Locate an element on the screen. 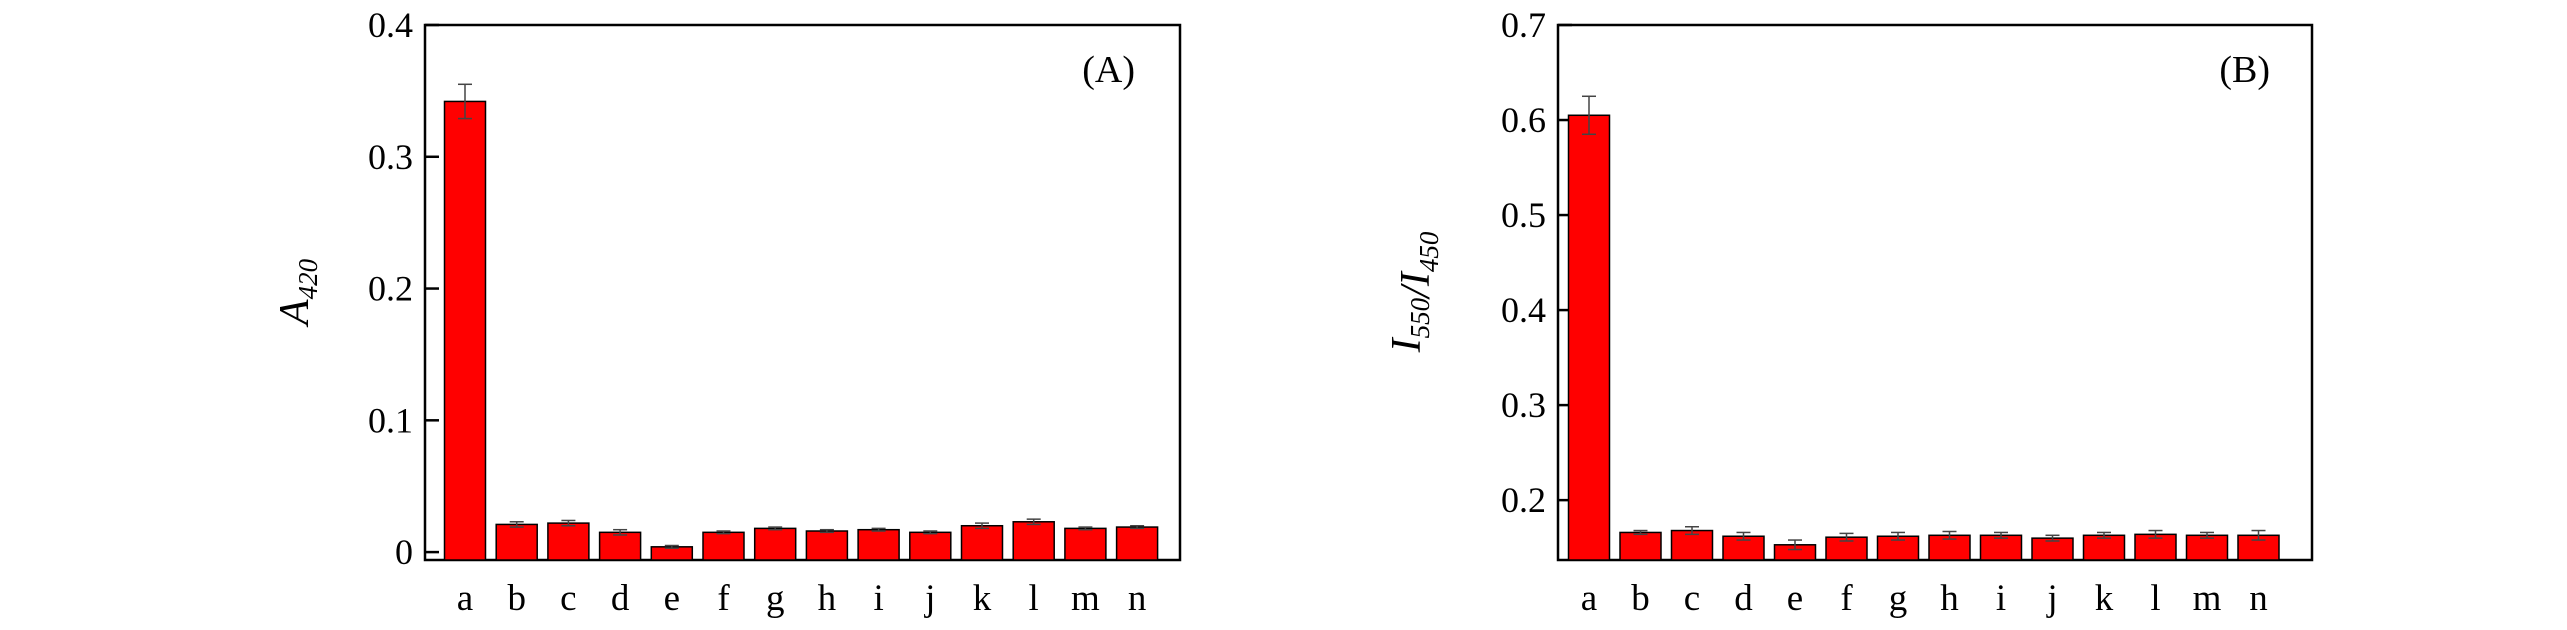  y-tick-label: 0 is located at coordinates (404, 552).